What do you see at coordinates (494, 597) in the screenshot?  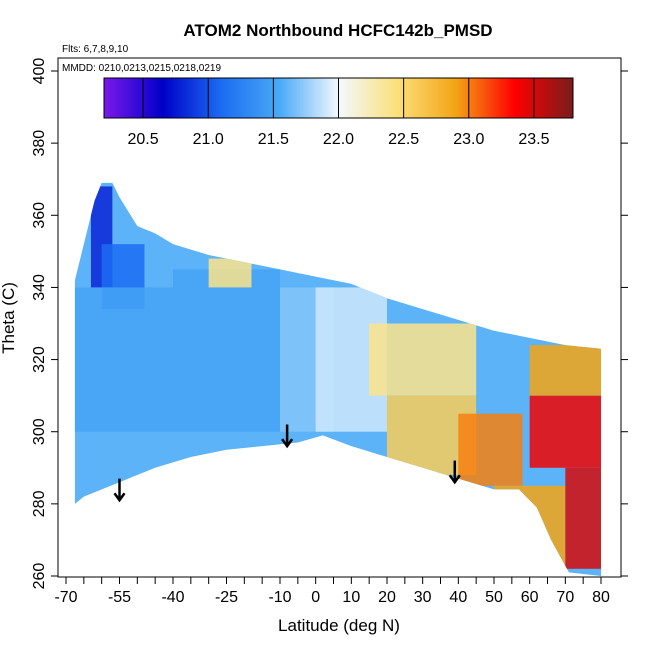 I see `x-tick-label: 50` at bounding box center [494, 597].